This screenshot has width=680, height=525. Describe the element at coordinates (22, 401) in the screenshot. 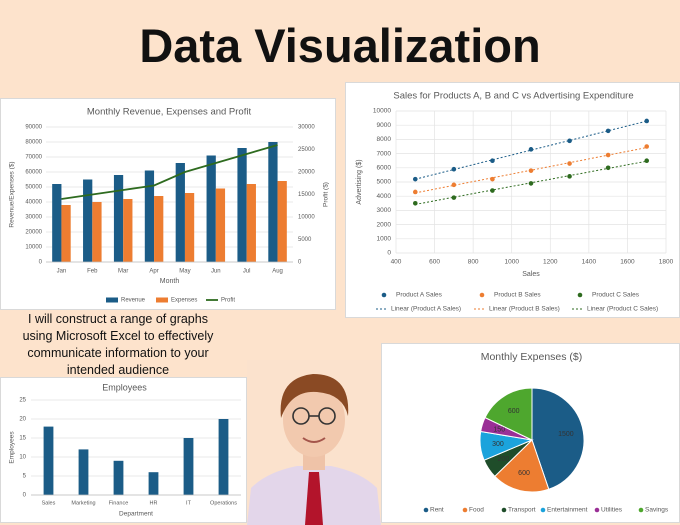

I see `y-tick-label: 25` at that location.